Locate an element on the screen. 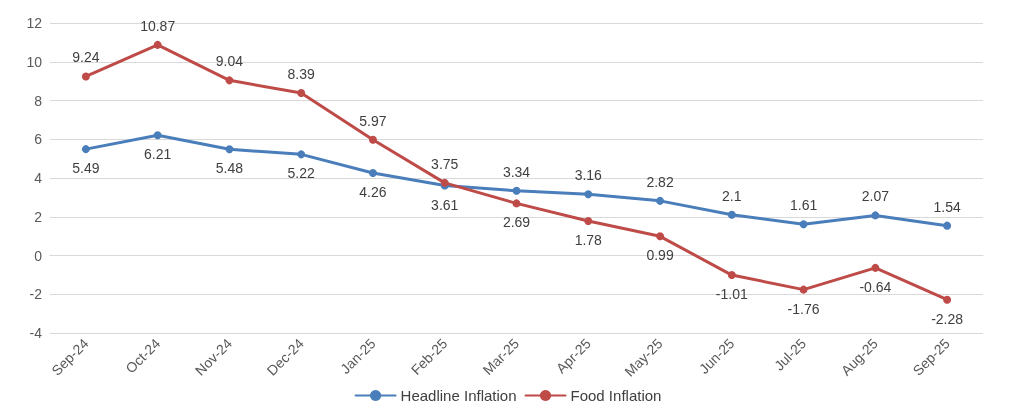 This screenshot has height=417, width=1019. data-label: 5.48 is located at coordinates (229, 168).